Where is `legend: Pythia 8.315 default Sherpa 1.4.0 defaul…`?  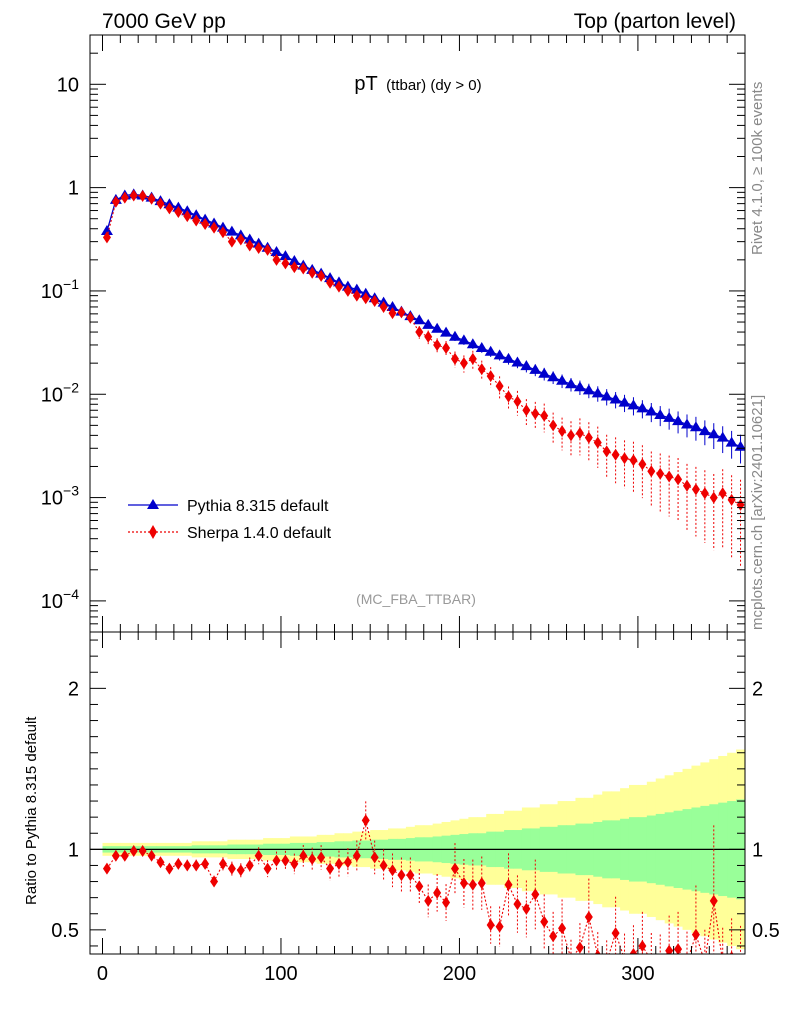 legend: Pythia 8.315 default Sherpa 1.4.0 defaul… is located at coordinates (230, 520).